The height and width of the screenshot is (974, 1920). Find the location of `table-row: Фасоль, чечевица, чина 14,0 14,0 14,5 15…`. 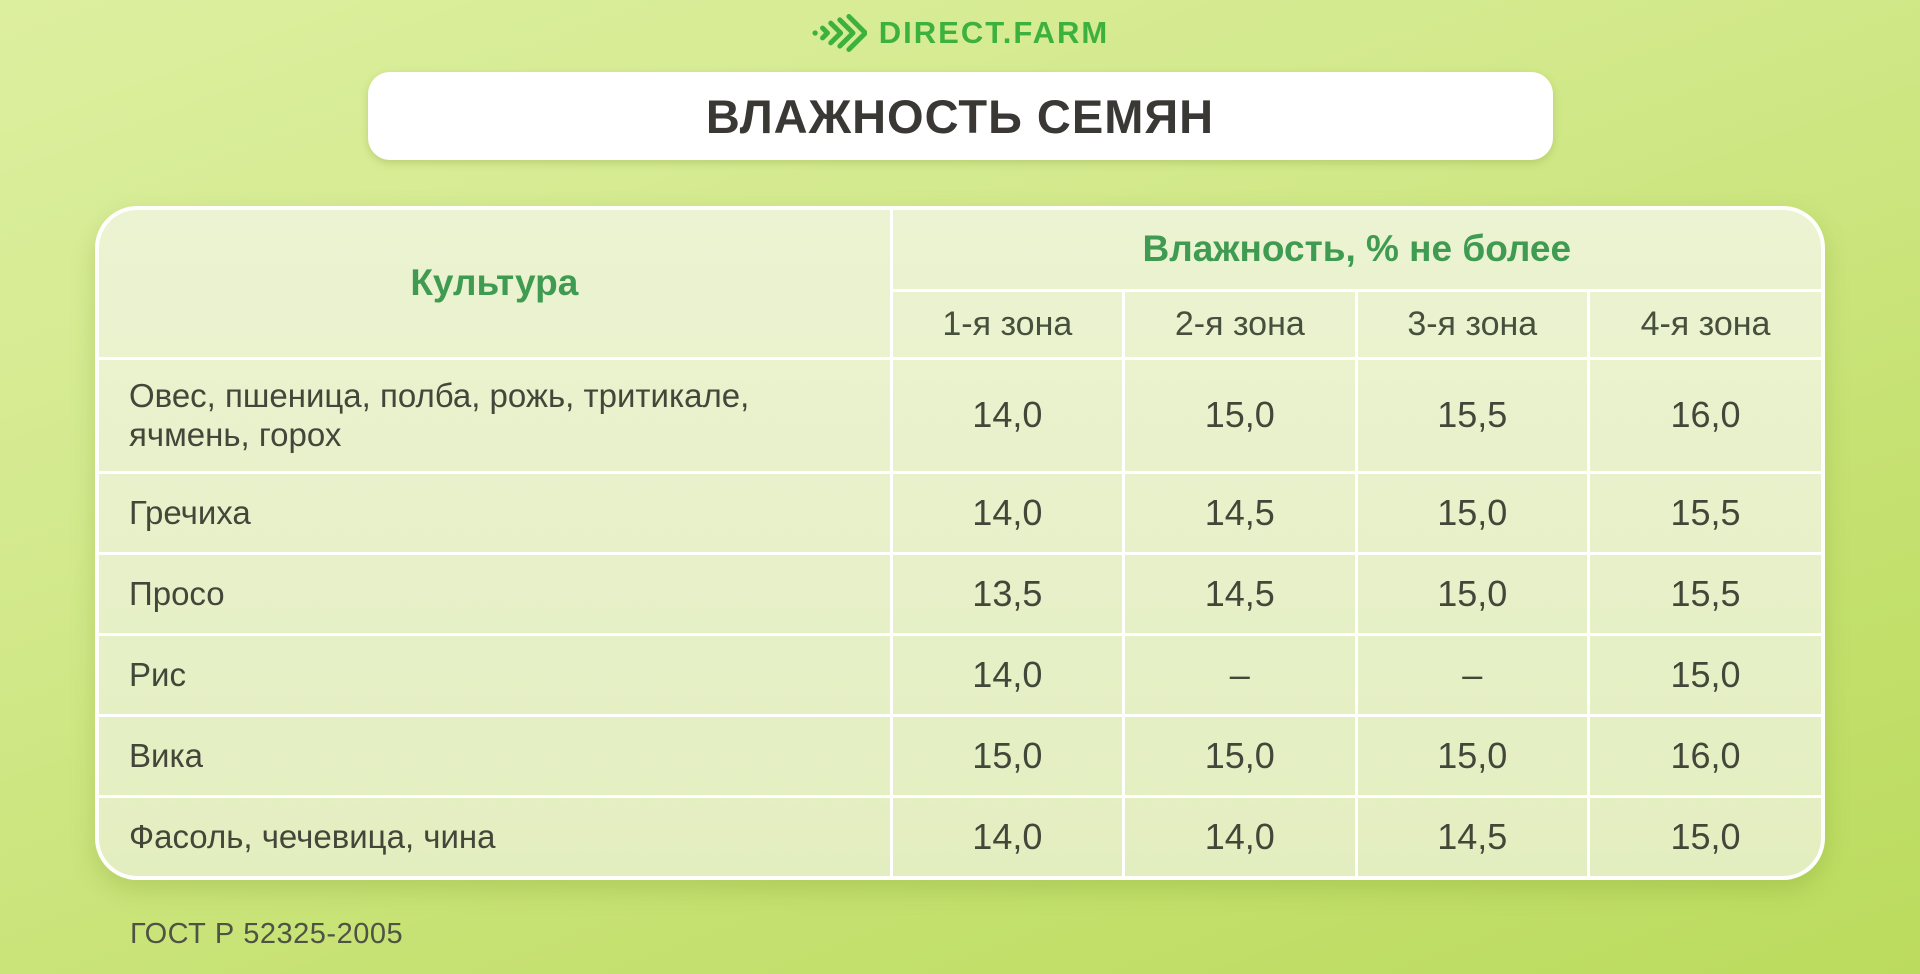

table-row: Фасоль, чечевица, чина 14,0 14,0 14,5 15… is located at coordinates (960, 835).